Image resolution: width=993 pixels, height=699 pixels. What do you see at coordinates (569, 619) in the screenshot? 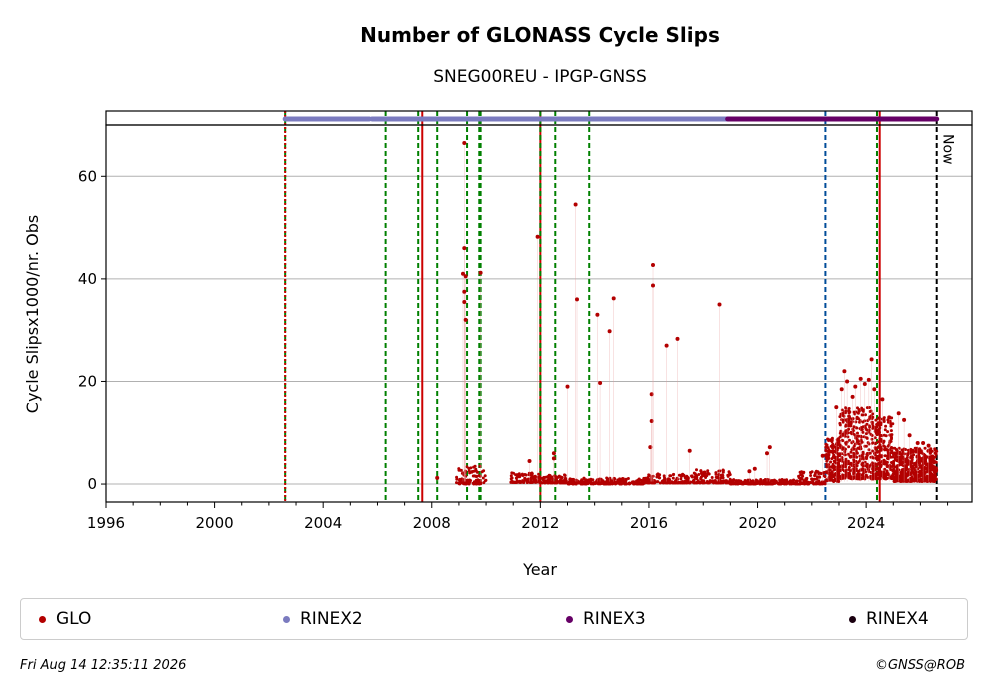
I see `legend-marker` at bounding box center [569, 619].